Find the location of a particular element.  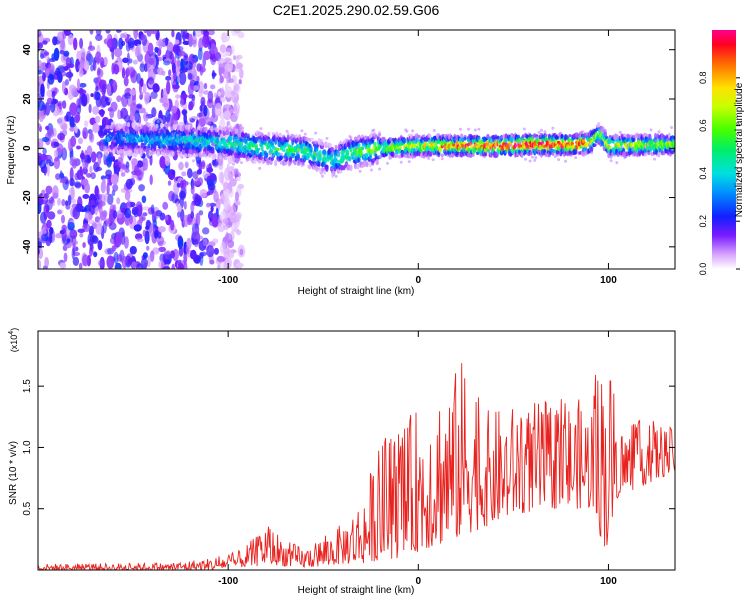

colorbar-tick-label: 0.4 is located at coordinates (703, 173).